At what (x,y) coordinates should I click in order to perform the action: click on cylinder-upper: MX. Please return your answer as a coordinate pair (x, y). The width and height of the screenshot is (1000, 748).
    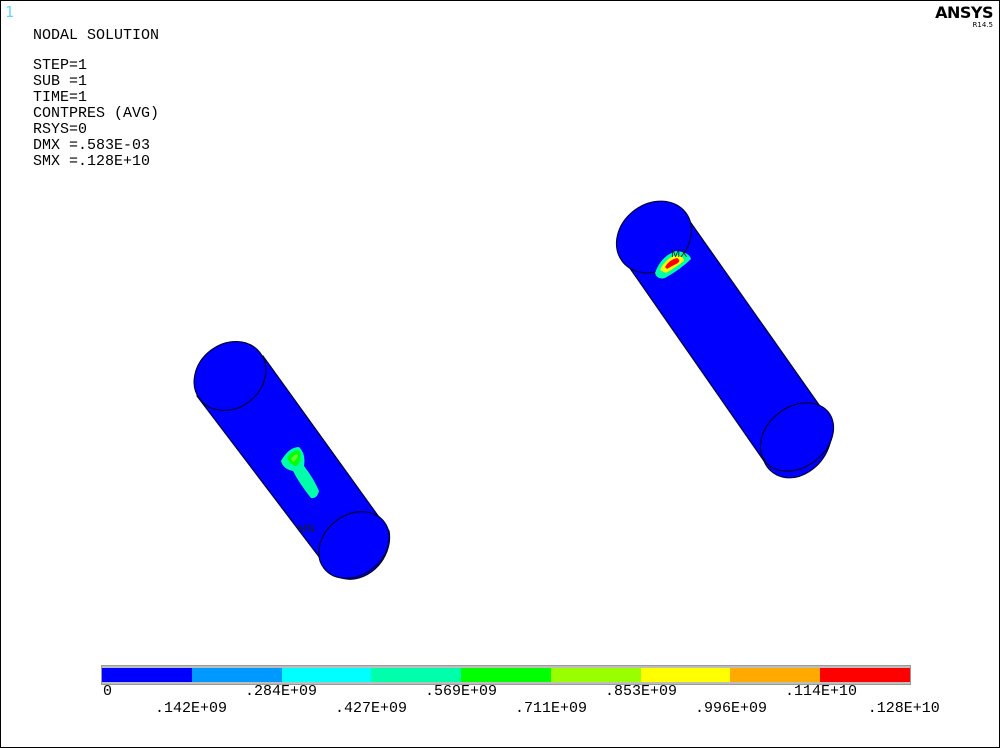
    Looking at the image, I should click on (724, 335).